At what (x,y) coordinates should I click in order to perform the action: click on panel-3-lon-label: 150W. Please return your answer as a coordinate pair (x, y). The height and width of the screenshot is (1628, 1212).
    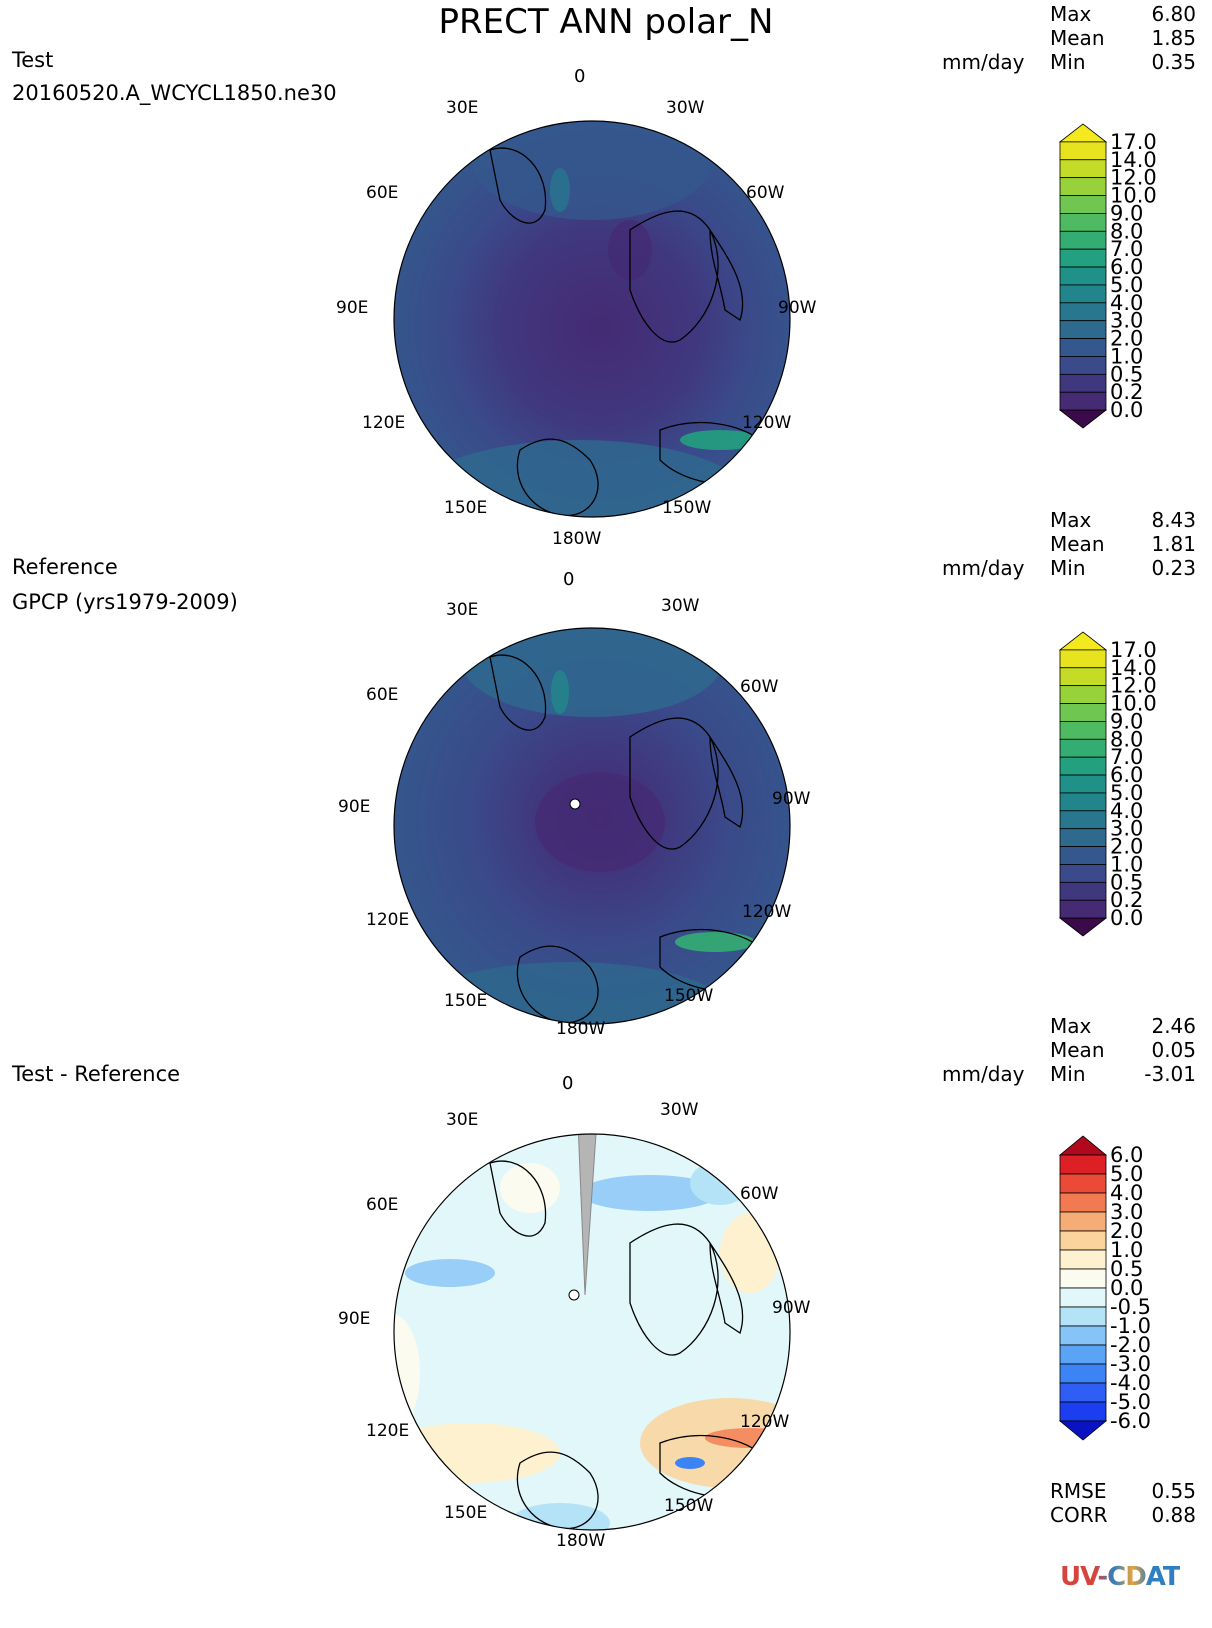
    Looking at the image, I should click on (688, 1506).